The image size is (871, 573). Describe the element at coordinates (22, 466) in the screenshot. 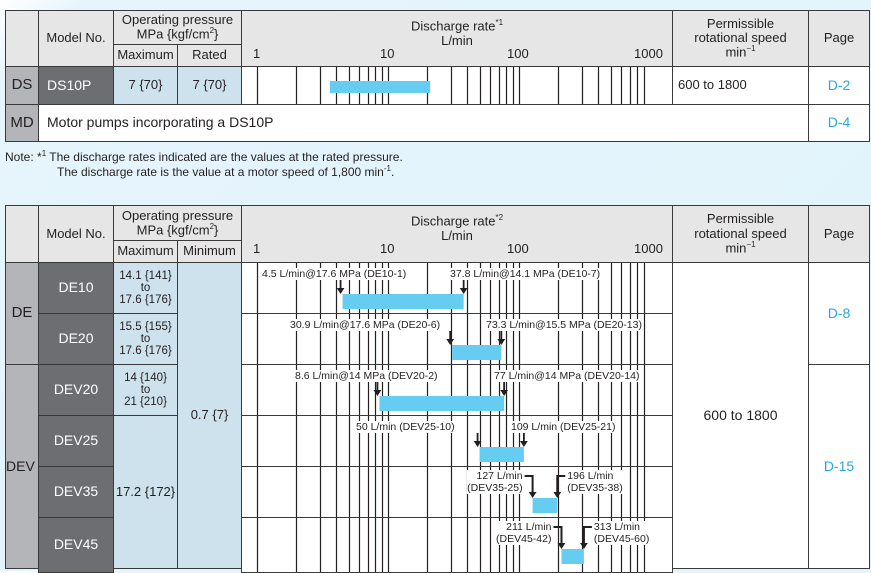

I see `series-dev: DEV` at that location.